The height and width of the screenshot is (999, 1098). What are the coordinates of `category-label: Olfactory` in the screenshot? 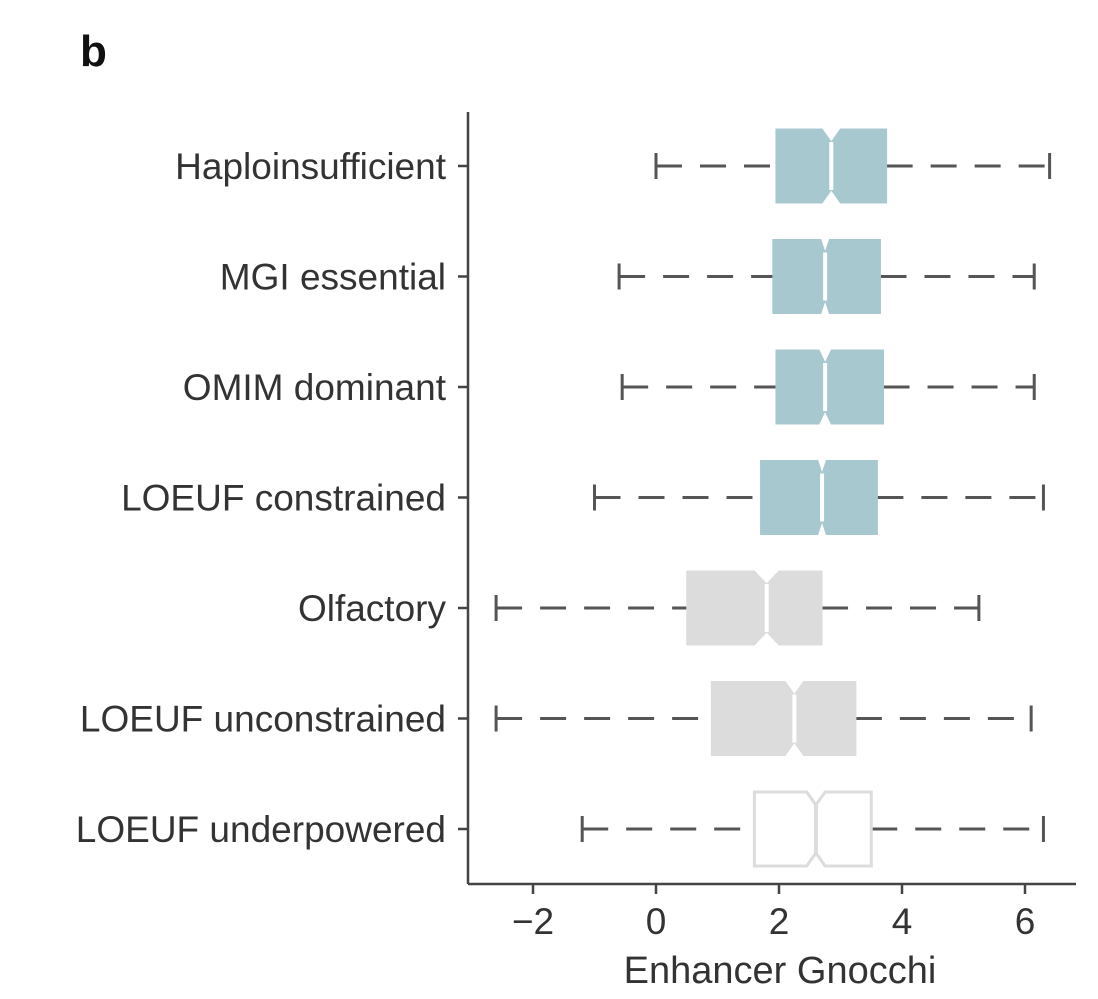 It's located at (372, 608).